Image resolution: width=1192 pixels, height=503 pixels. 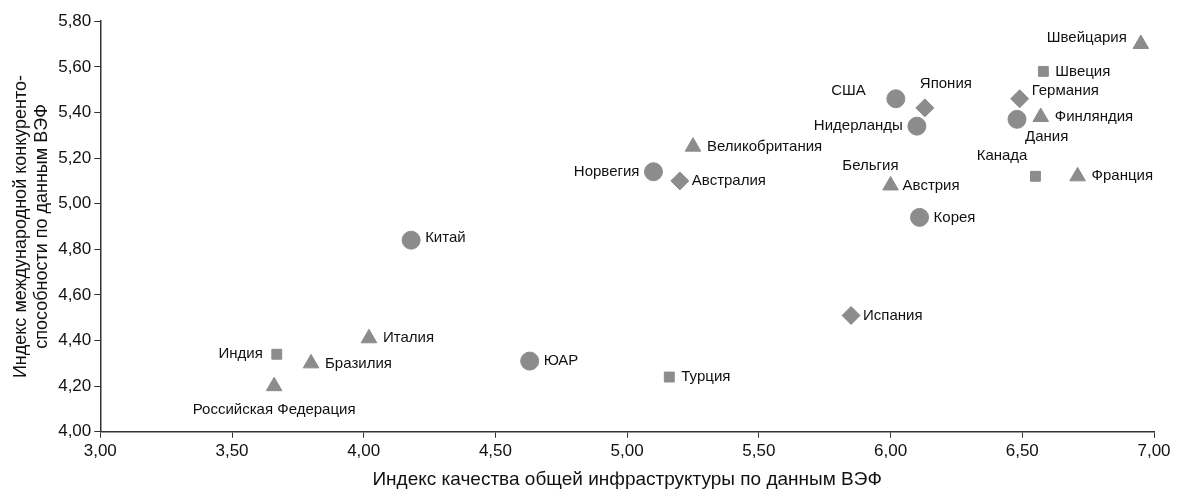 What do you see at coordinates (945, 83) in the screenshot?
I see `annotation: Япония` at bounding box center [945, 83].